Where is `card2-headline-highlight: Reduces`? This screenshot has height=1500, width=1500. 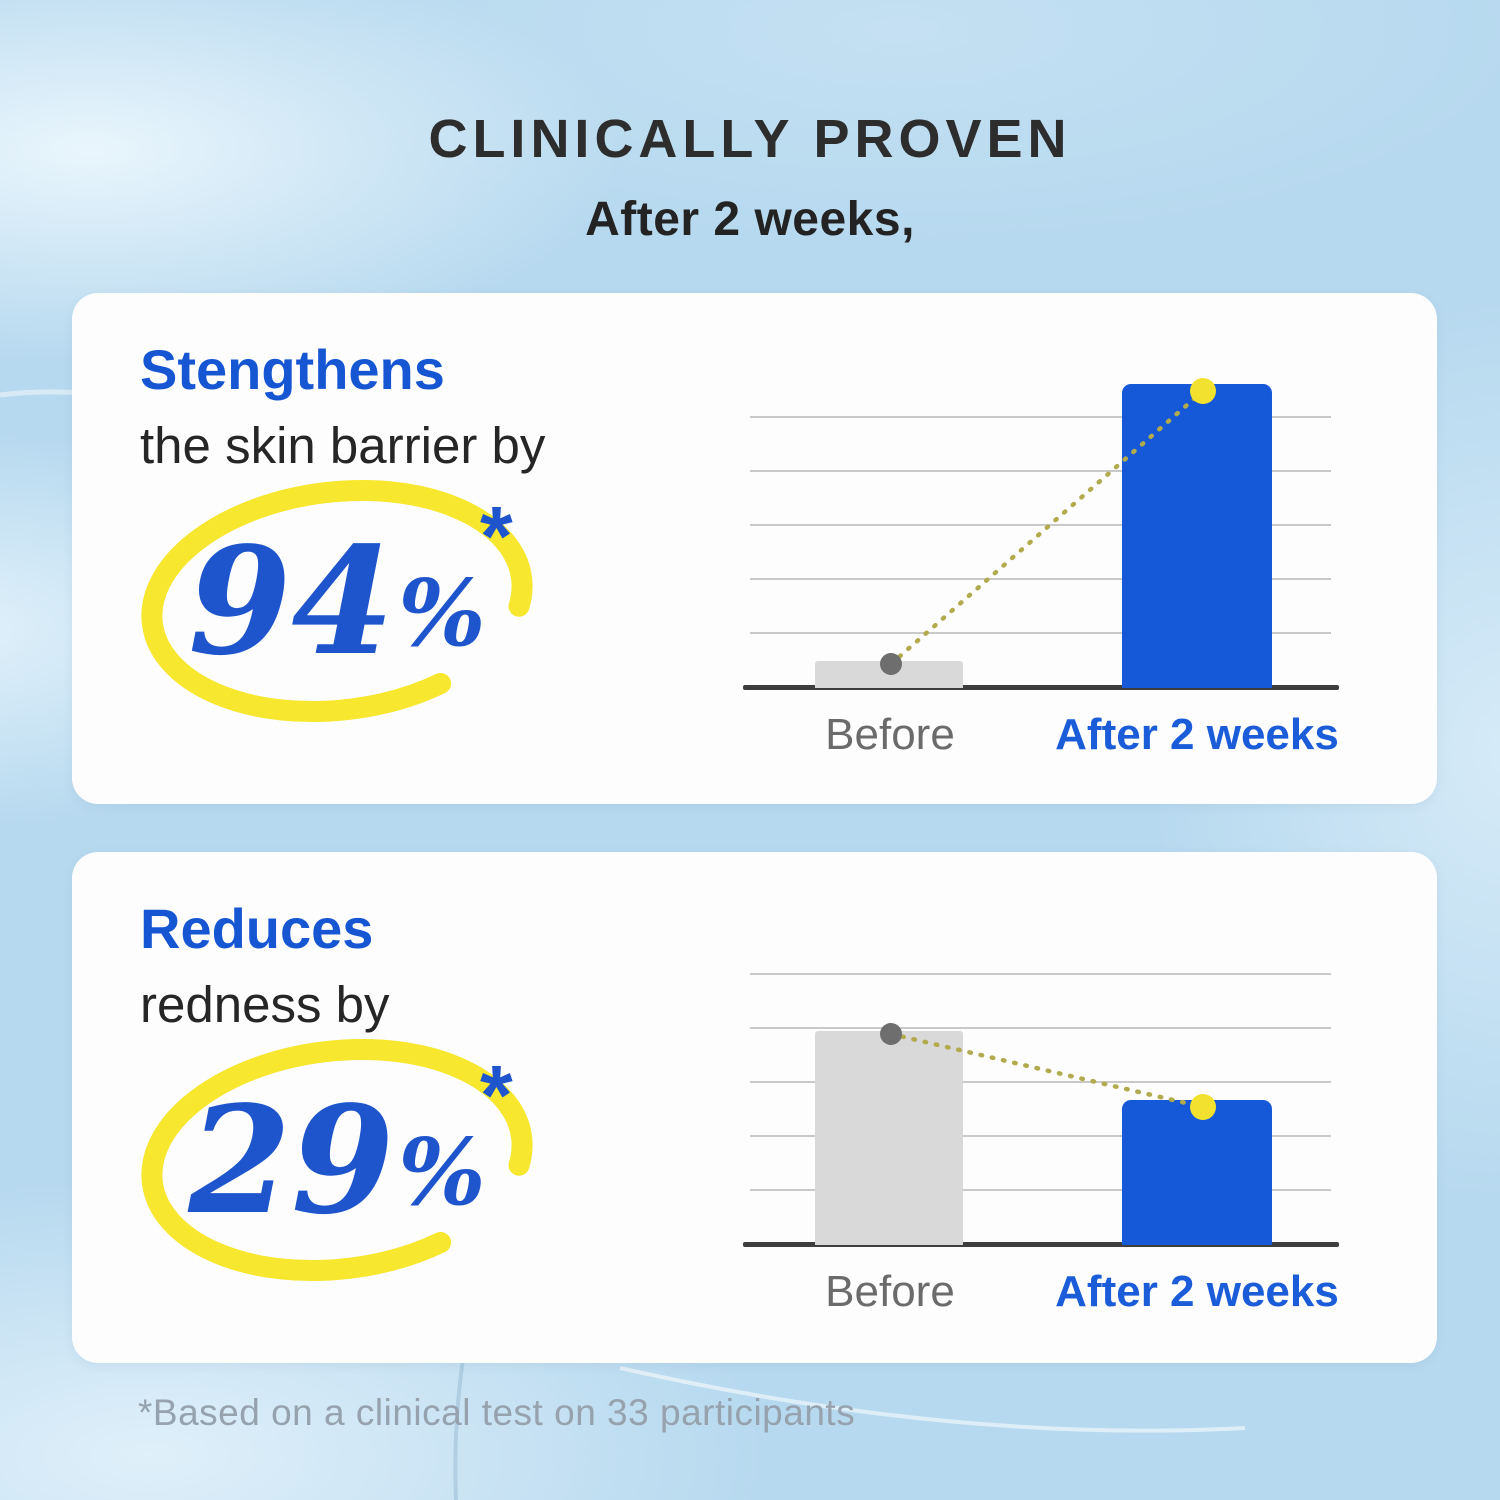
card2-headline-highlight: Reduces is located at coordinates (257, 928).